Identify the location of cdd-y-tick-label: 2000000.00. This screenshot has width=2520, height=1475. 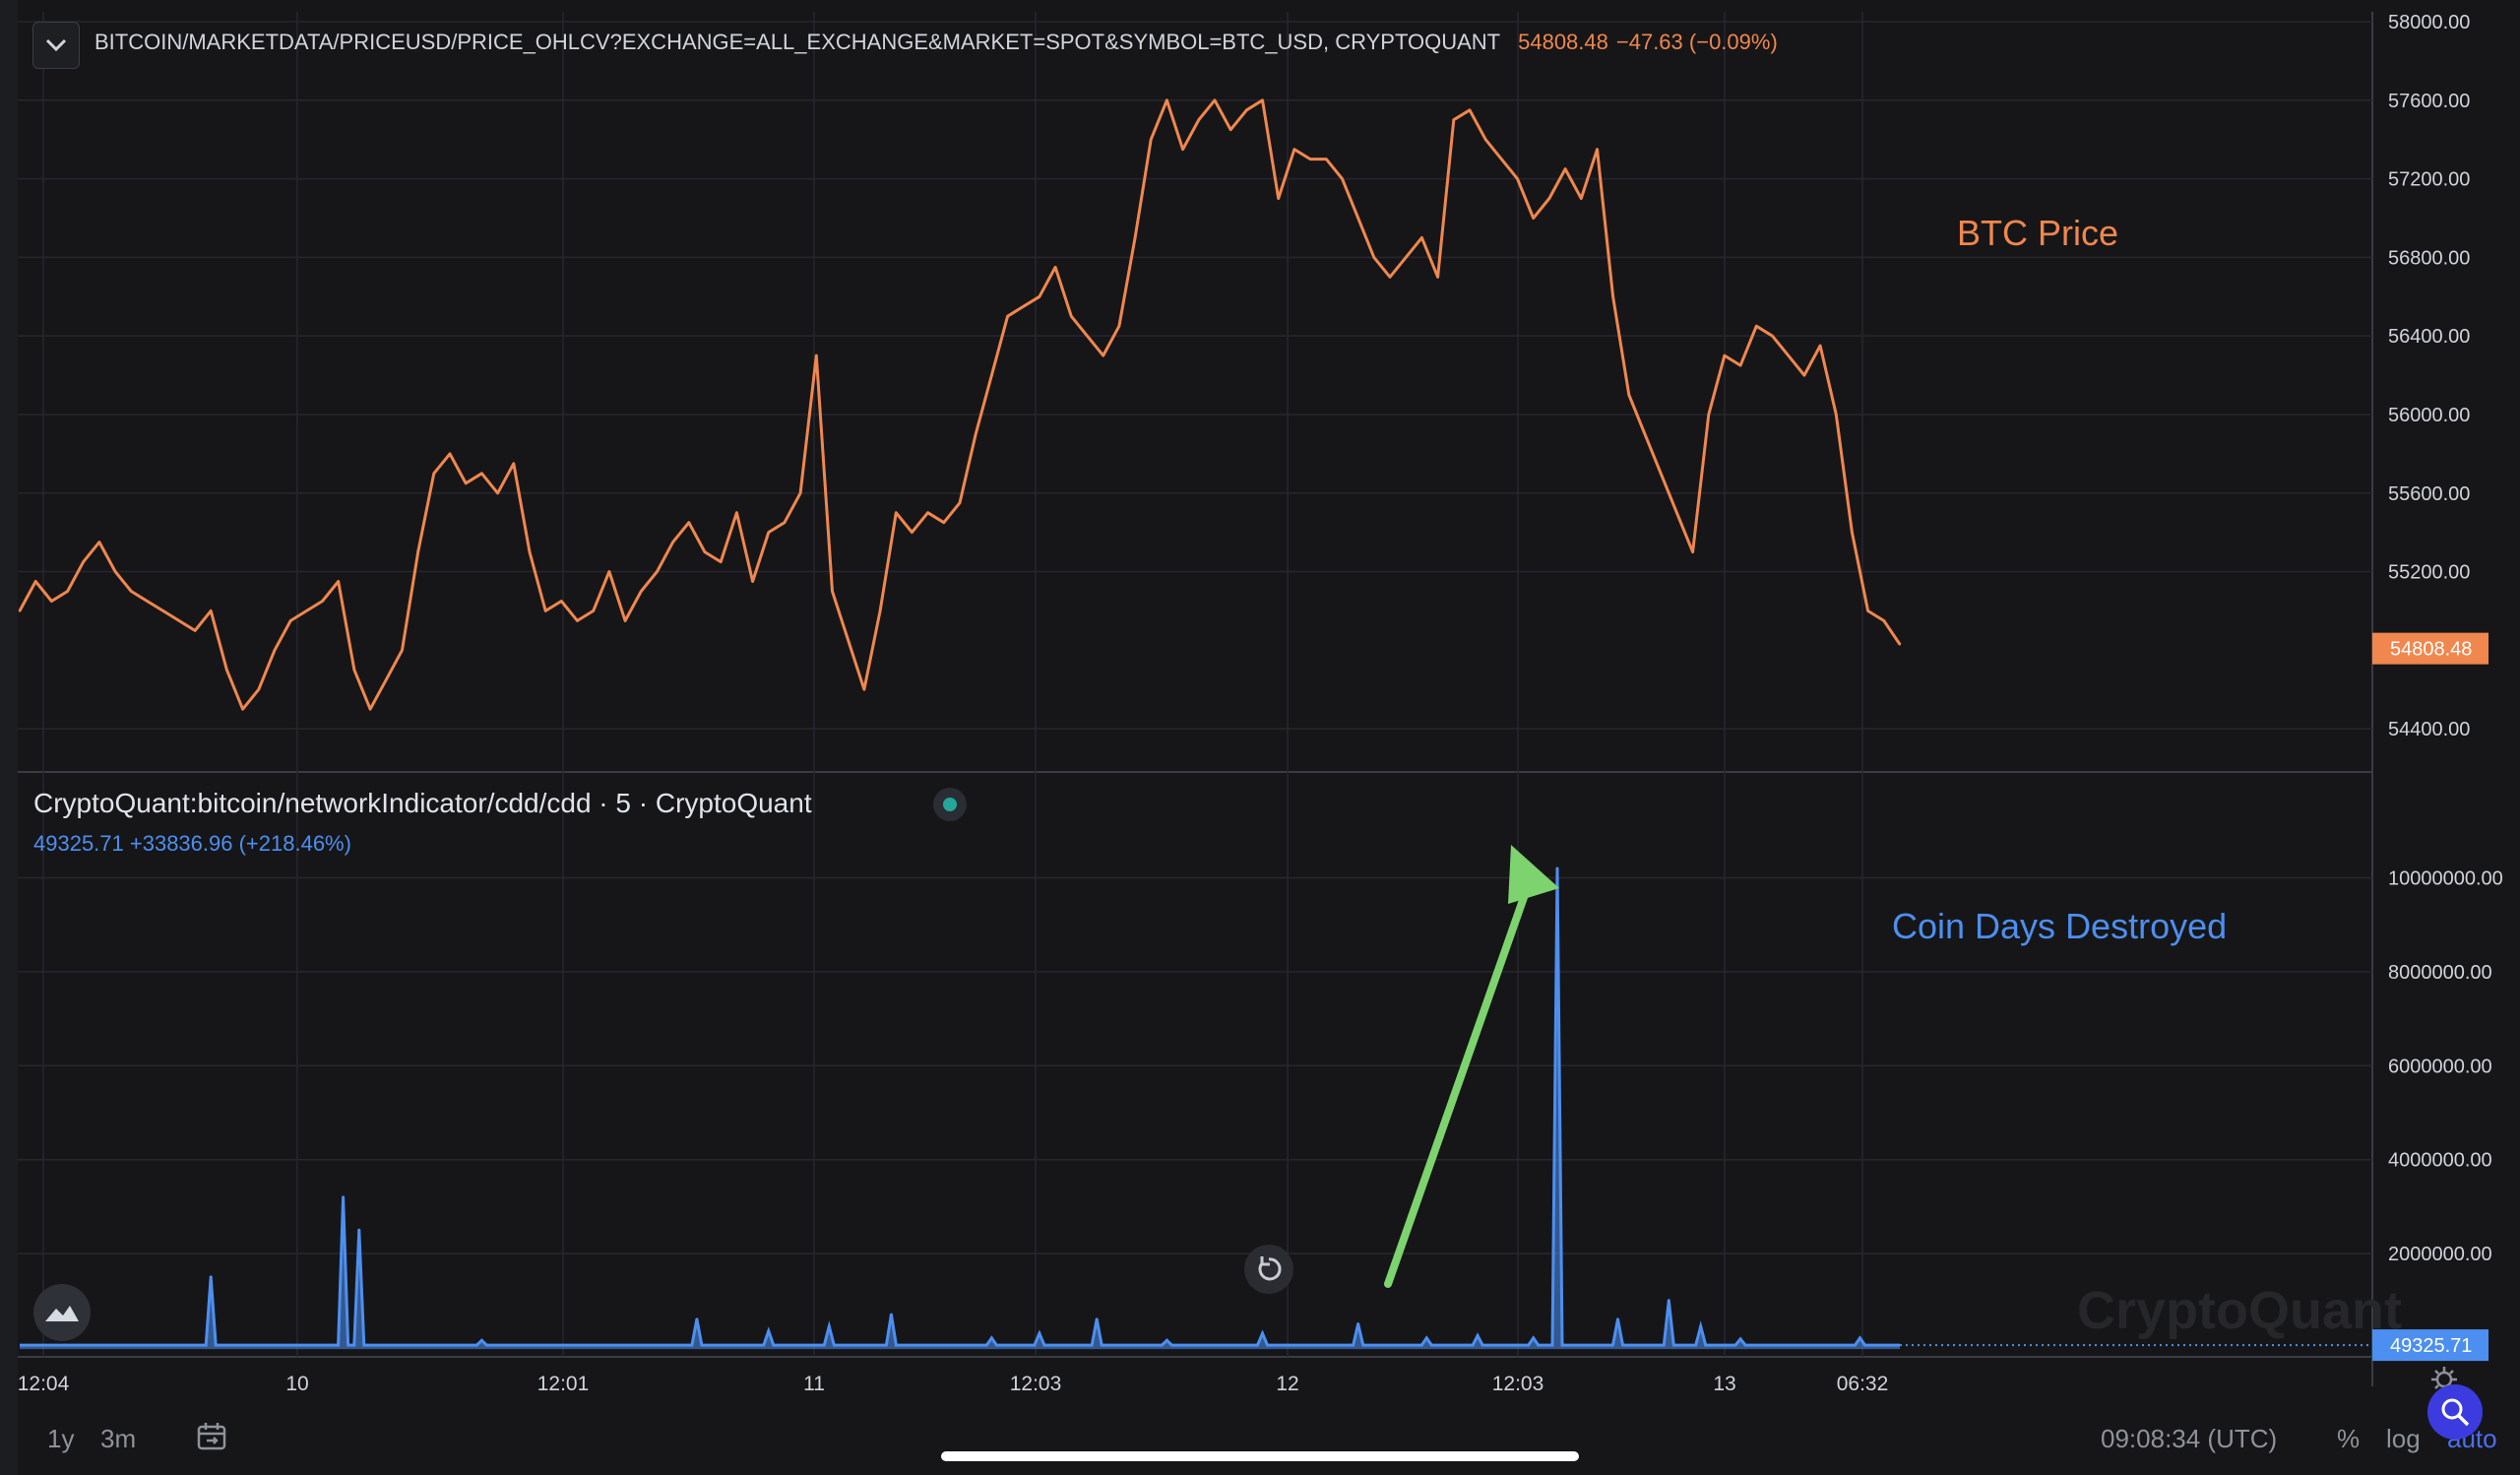
(2440, 1254).